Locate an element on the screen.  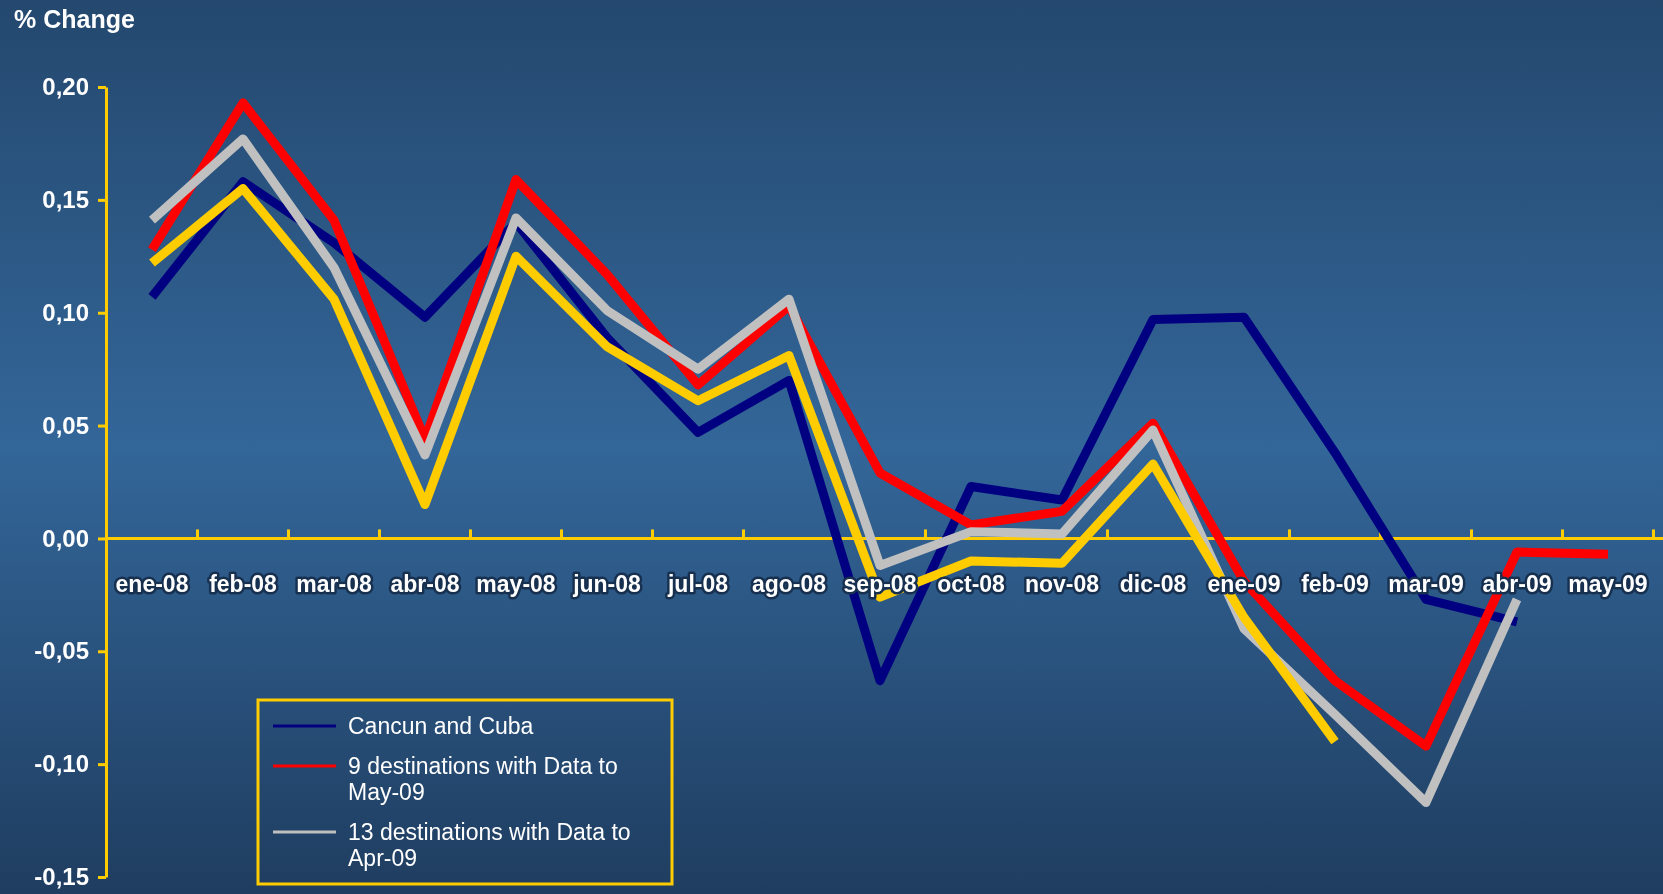
y-tick-label: 0,00 is located at coordinates (65, 538).